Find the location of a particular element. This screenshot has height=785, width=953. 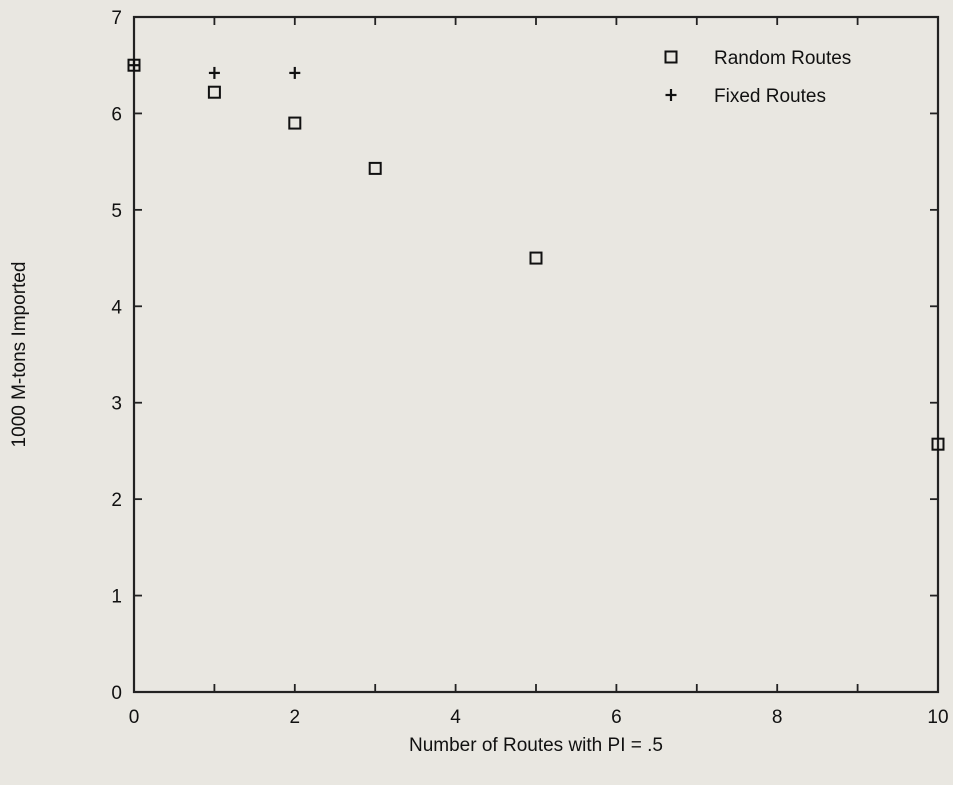

y-tick-label: 1 is located at coordinates (116, 597).